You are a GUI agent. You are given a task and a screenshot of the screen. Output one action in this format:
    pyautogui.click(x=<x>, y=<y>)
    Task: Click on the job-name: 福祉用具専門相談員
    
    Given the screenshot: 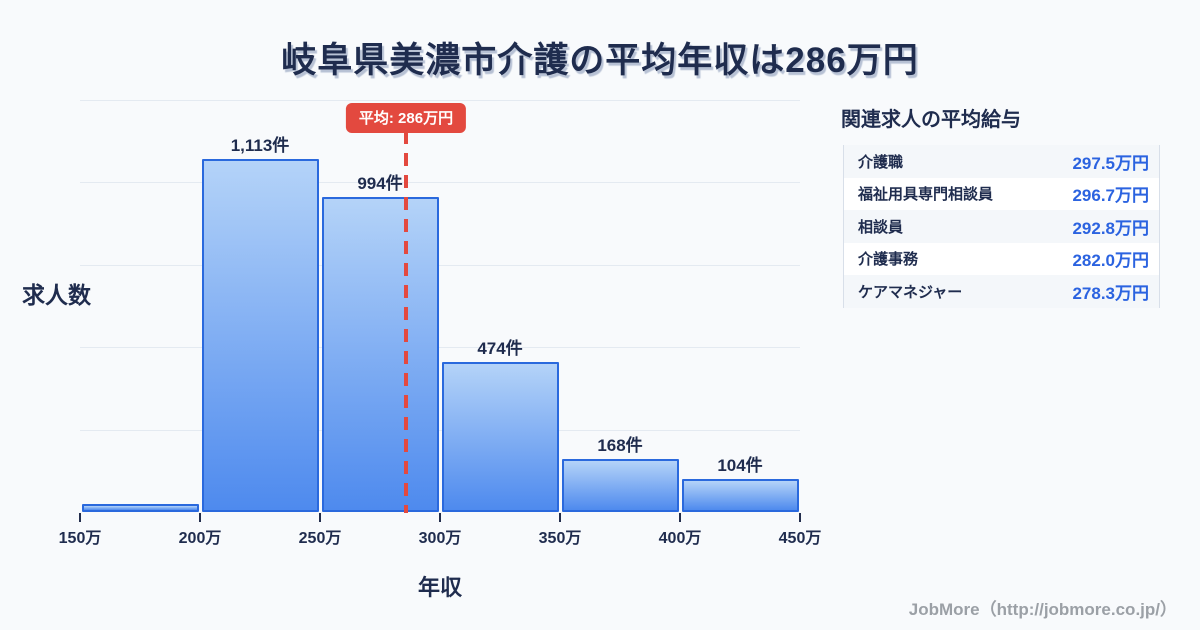 What is the action you would take?
    pyautogui.click(x=926, y=195)
    